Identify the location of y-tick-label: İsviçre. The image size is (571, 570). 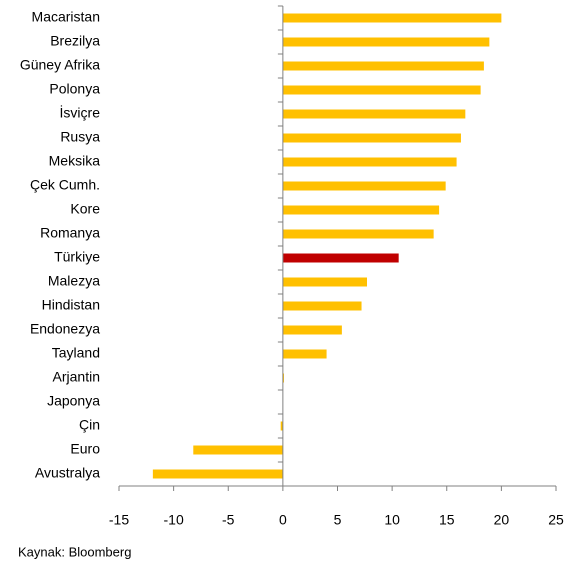
(80, 112).